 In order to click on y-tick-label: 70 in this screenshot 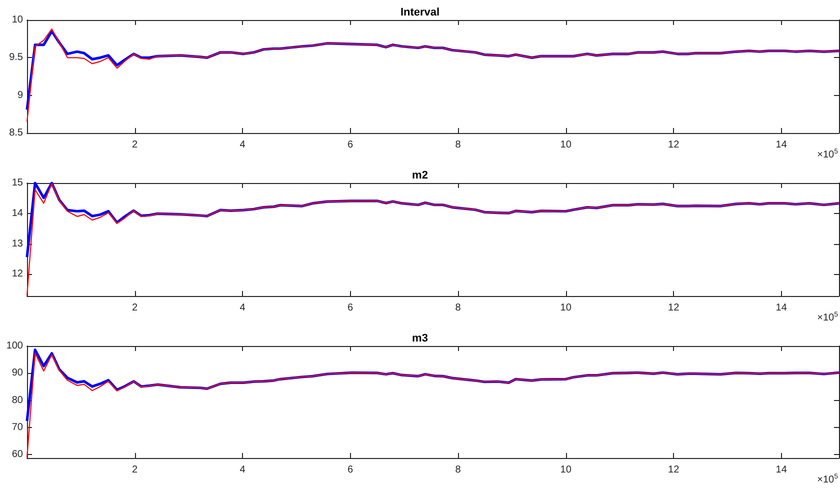, I will do `click(18, 428)`.